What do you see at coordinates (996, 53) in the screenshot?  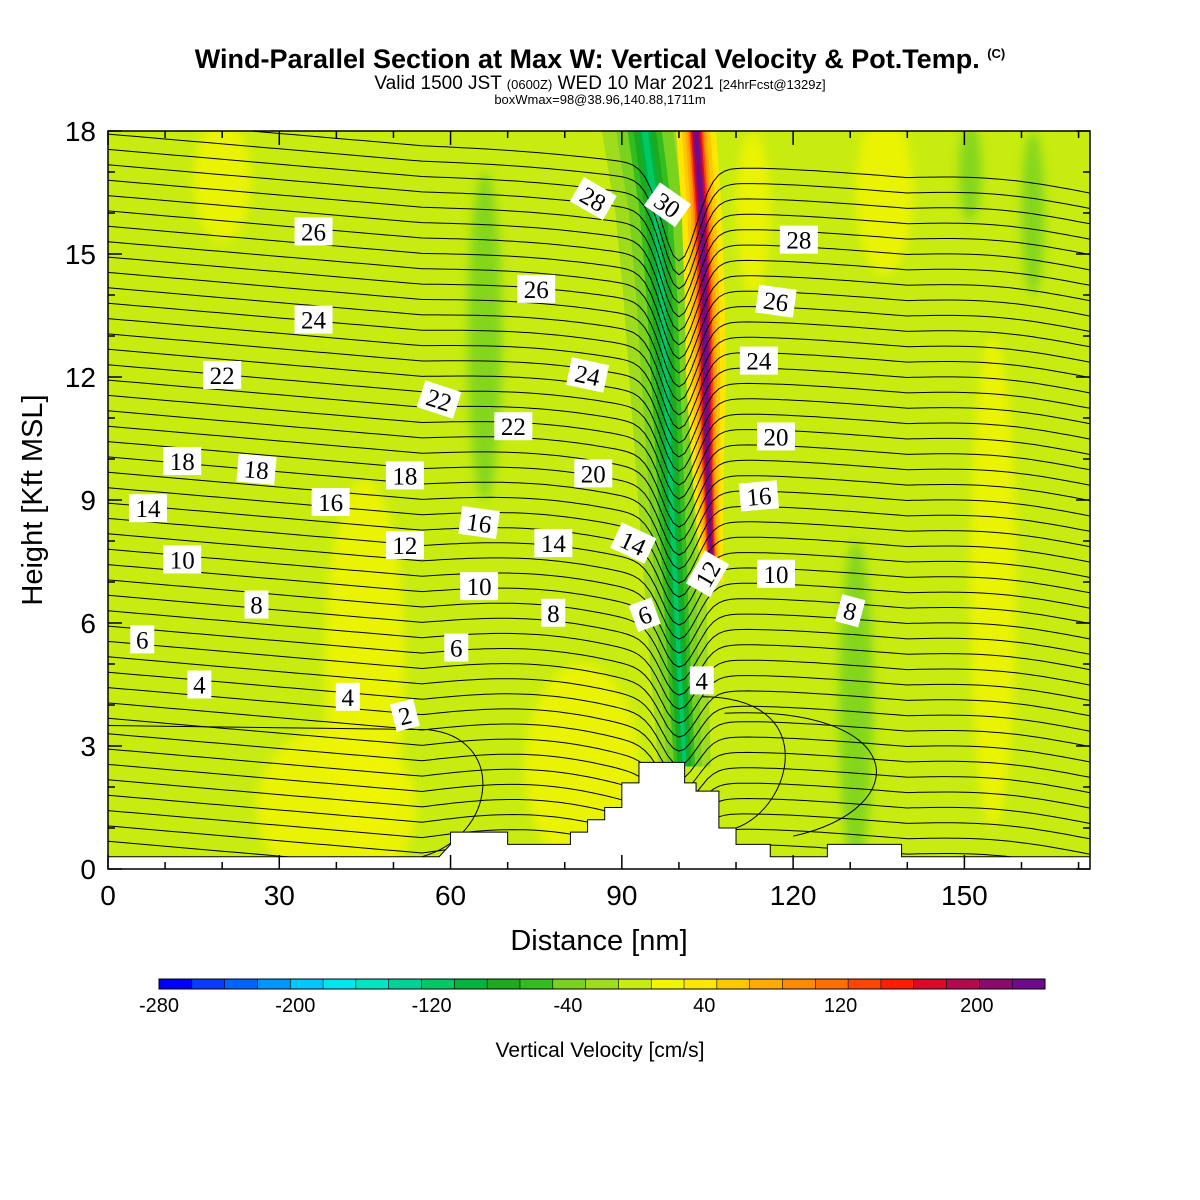 I see `title-copyright: (C)` at bounding box center [996, 53].